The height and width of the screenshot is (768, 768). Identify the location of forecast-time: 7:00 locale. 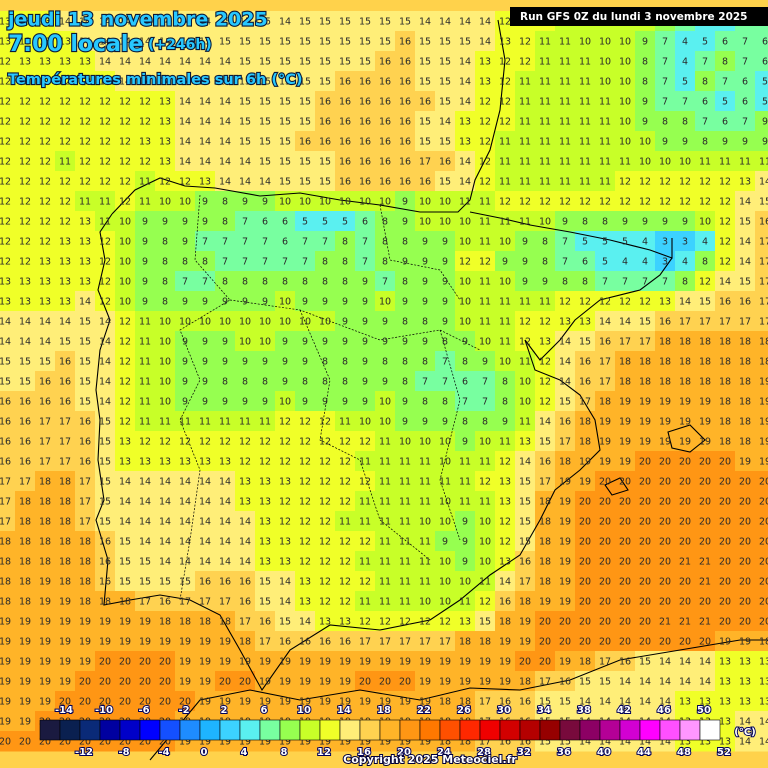
(75, 44).